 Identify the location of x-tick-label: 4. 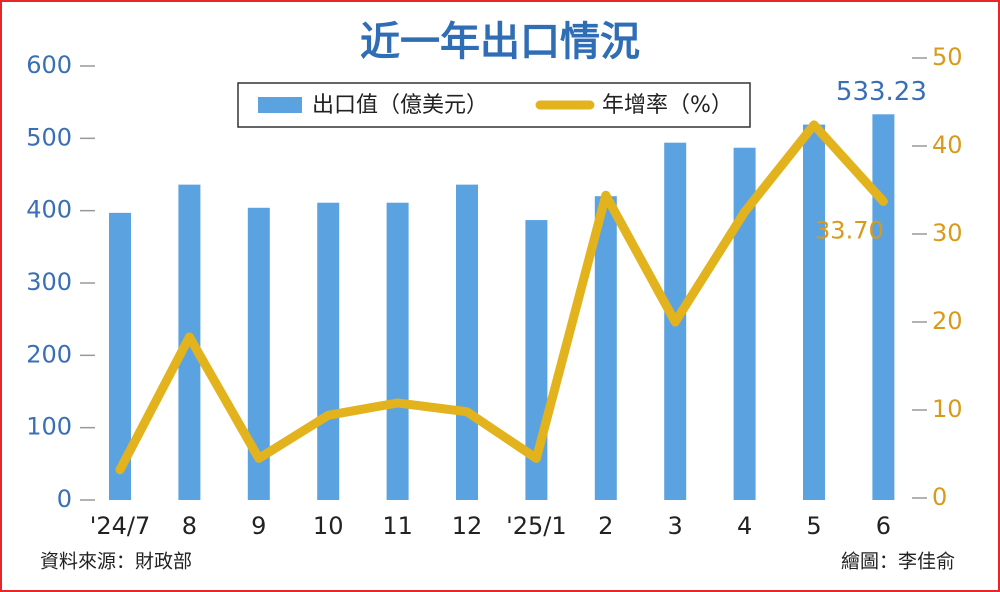
(744, 526).